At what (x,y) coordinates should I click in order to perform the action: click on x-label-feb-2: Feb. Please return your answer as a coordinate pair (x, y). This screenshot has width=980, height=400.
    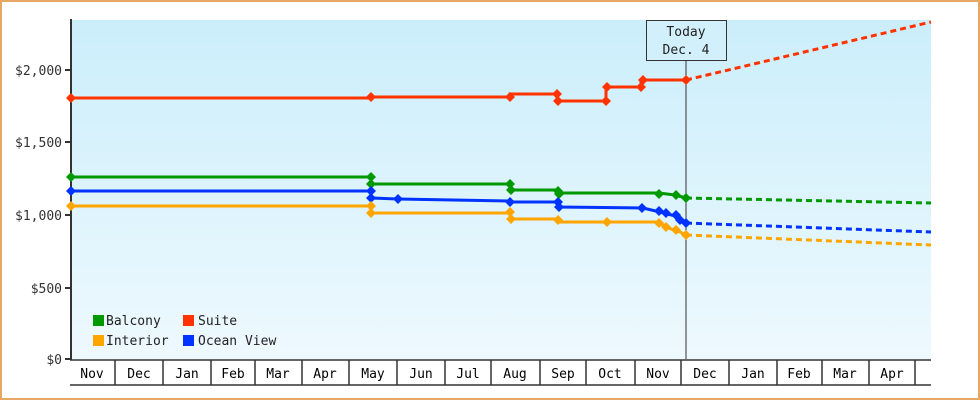
    Looking at the image, I should click on (799, 374).